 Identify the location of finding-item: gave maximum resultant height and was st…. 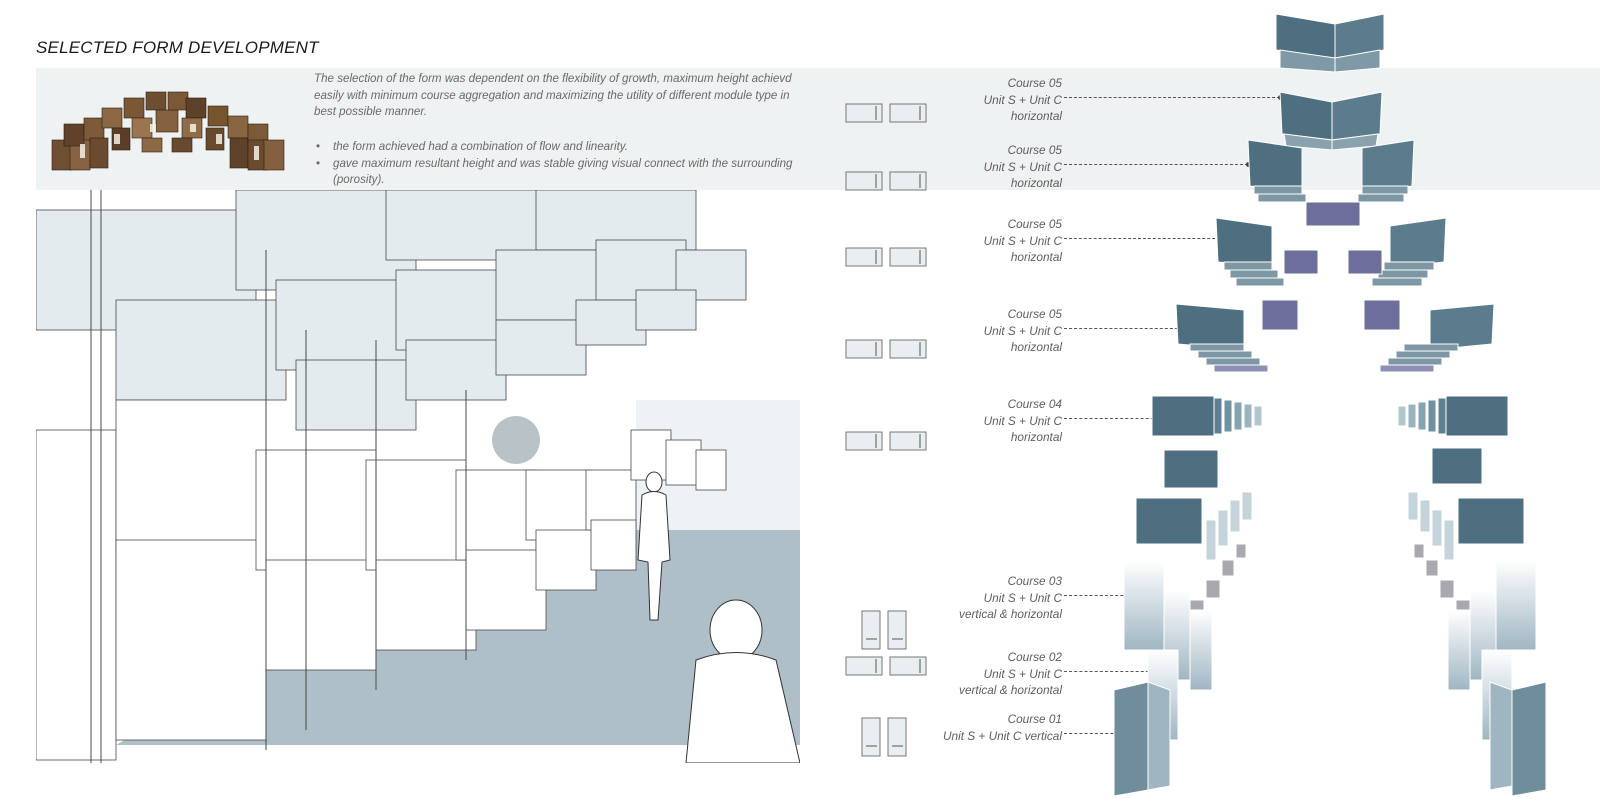
(554, 172).